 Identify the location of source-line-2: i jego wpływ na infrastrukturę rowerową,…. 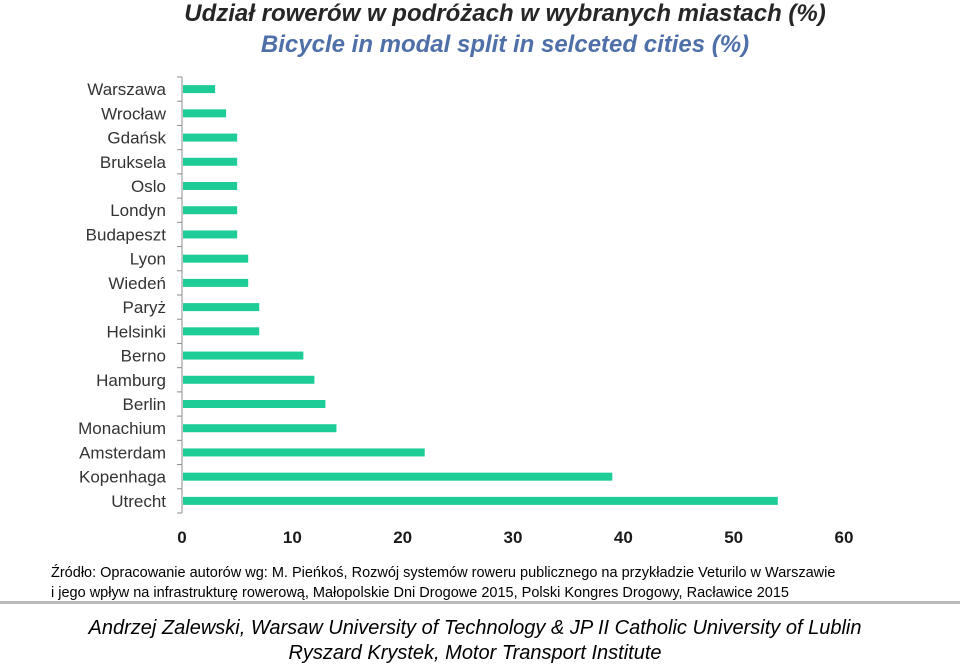
(420, 593).